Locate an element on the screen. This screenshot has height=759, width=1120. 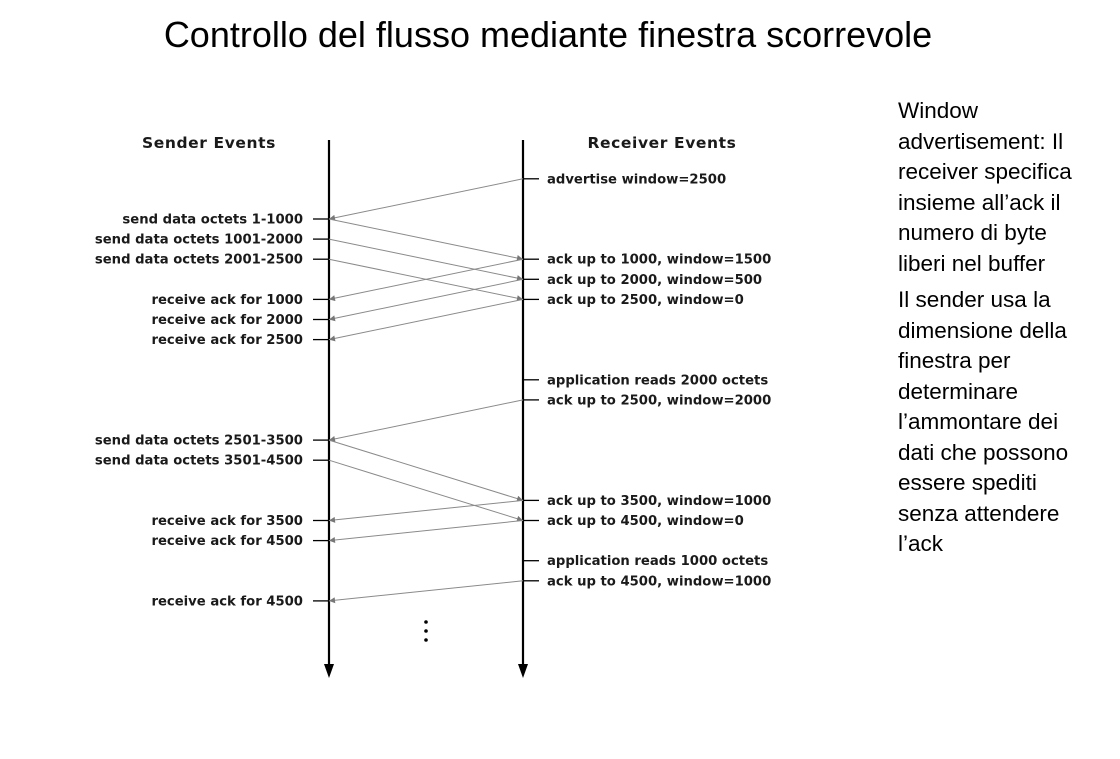
sender-timeline-arrow is located at coordinates (329, 671).